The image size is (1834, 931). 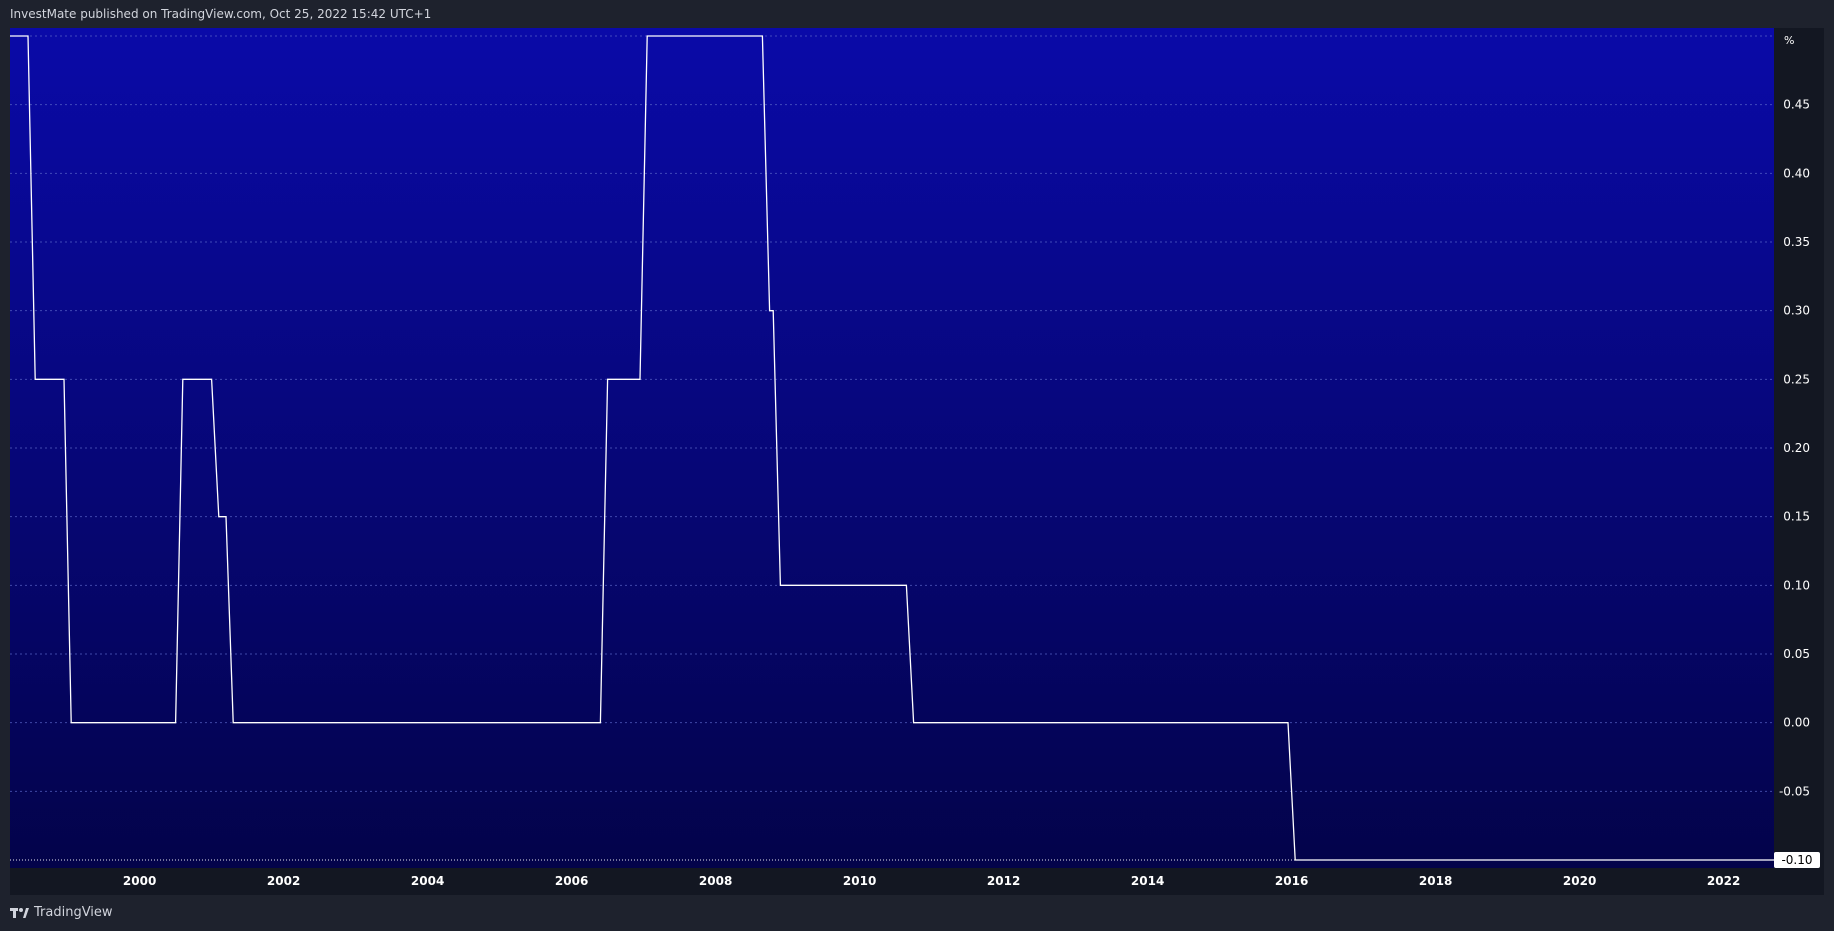 What do you see at coordinates (1796, 448) in the screenshot?
I see `y-tick-label: 0.20` at bounding box center [1796, 448].